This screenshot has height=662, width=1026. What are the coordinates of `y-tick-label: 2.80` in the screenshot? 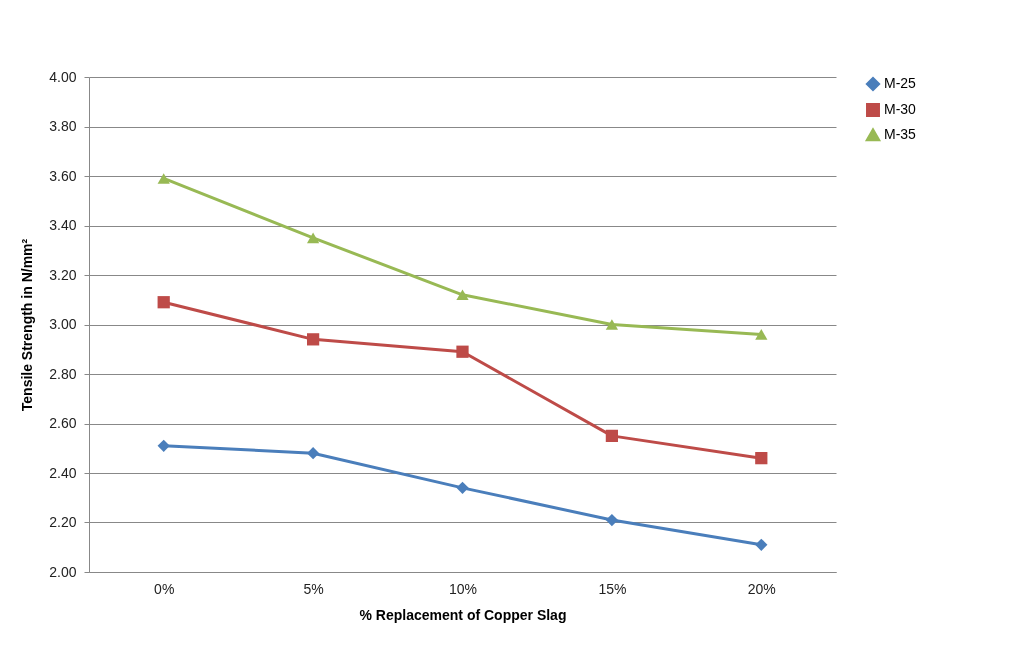 It's located at (63, 373).